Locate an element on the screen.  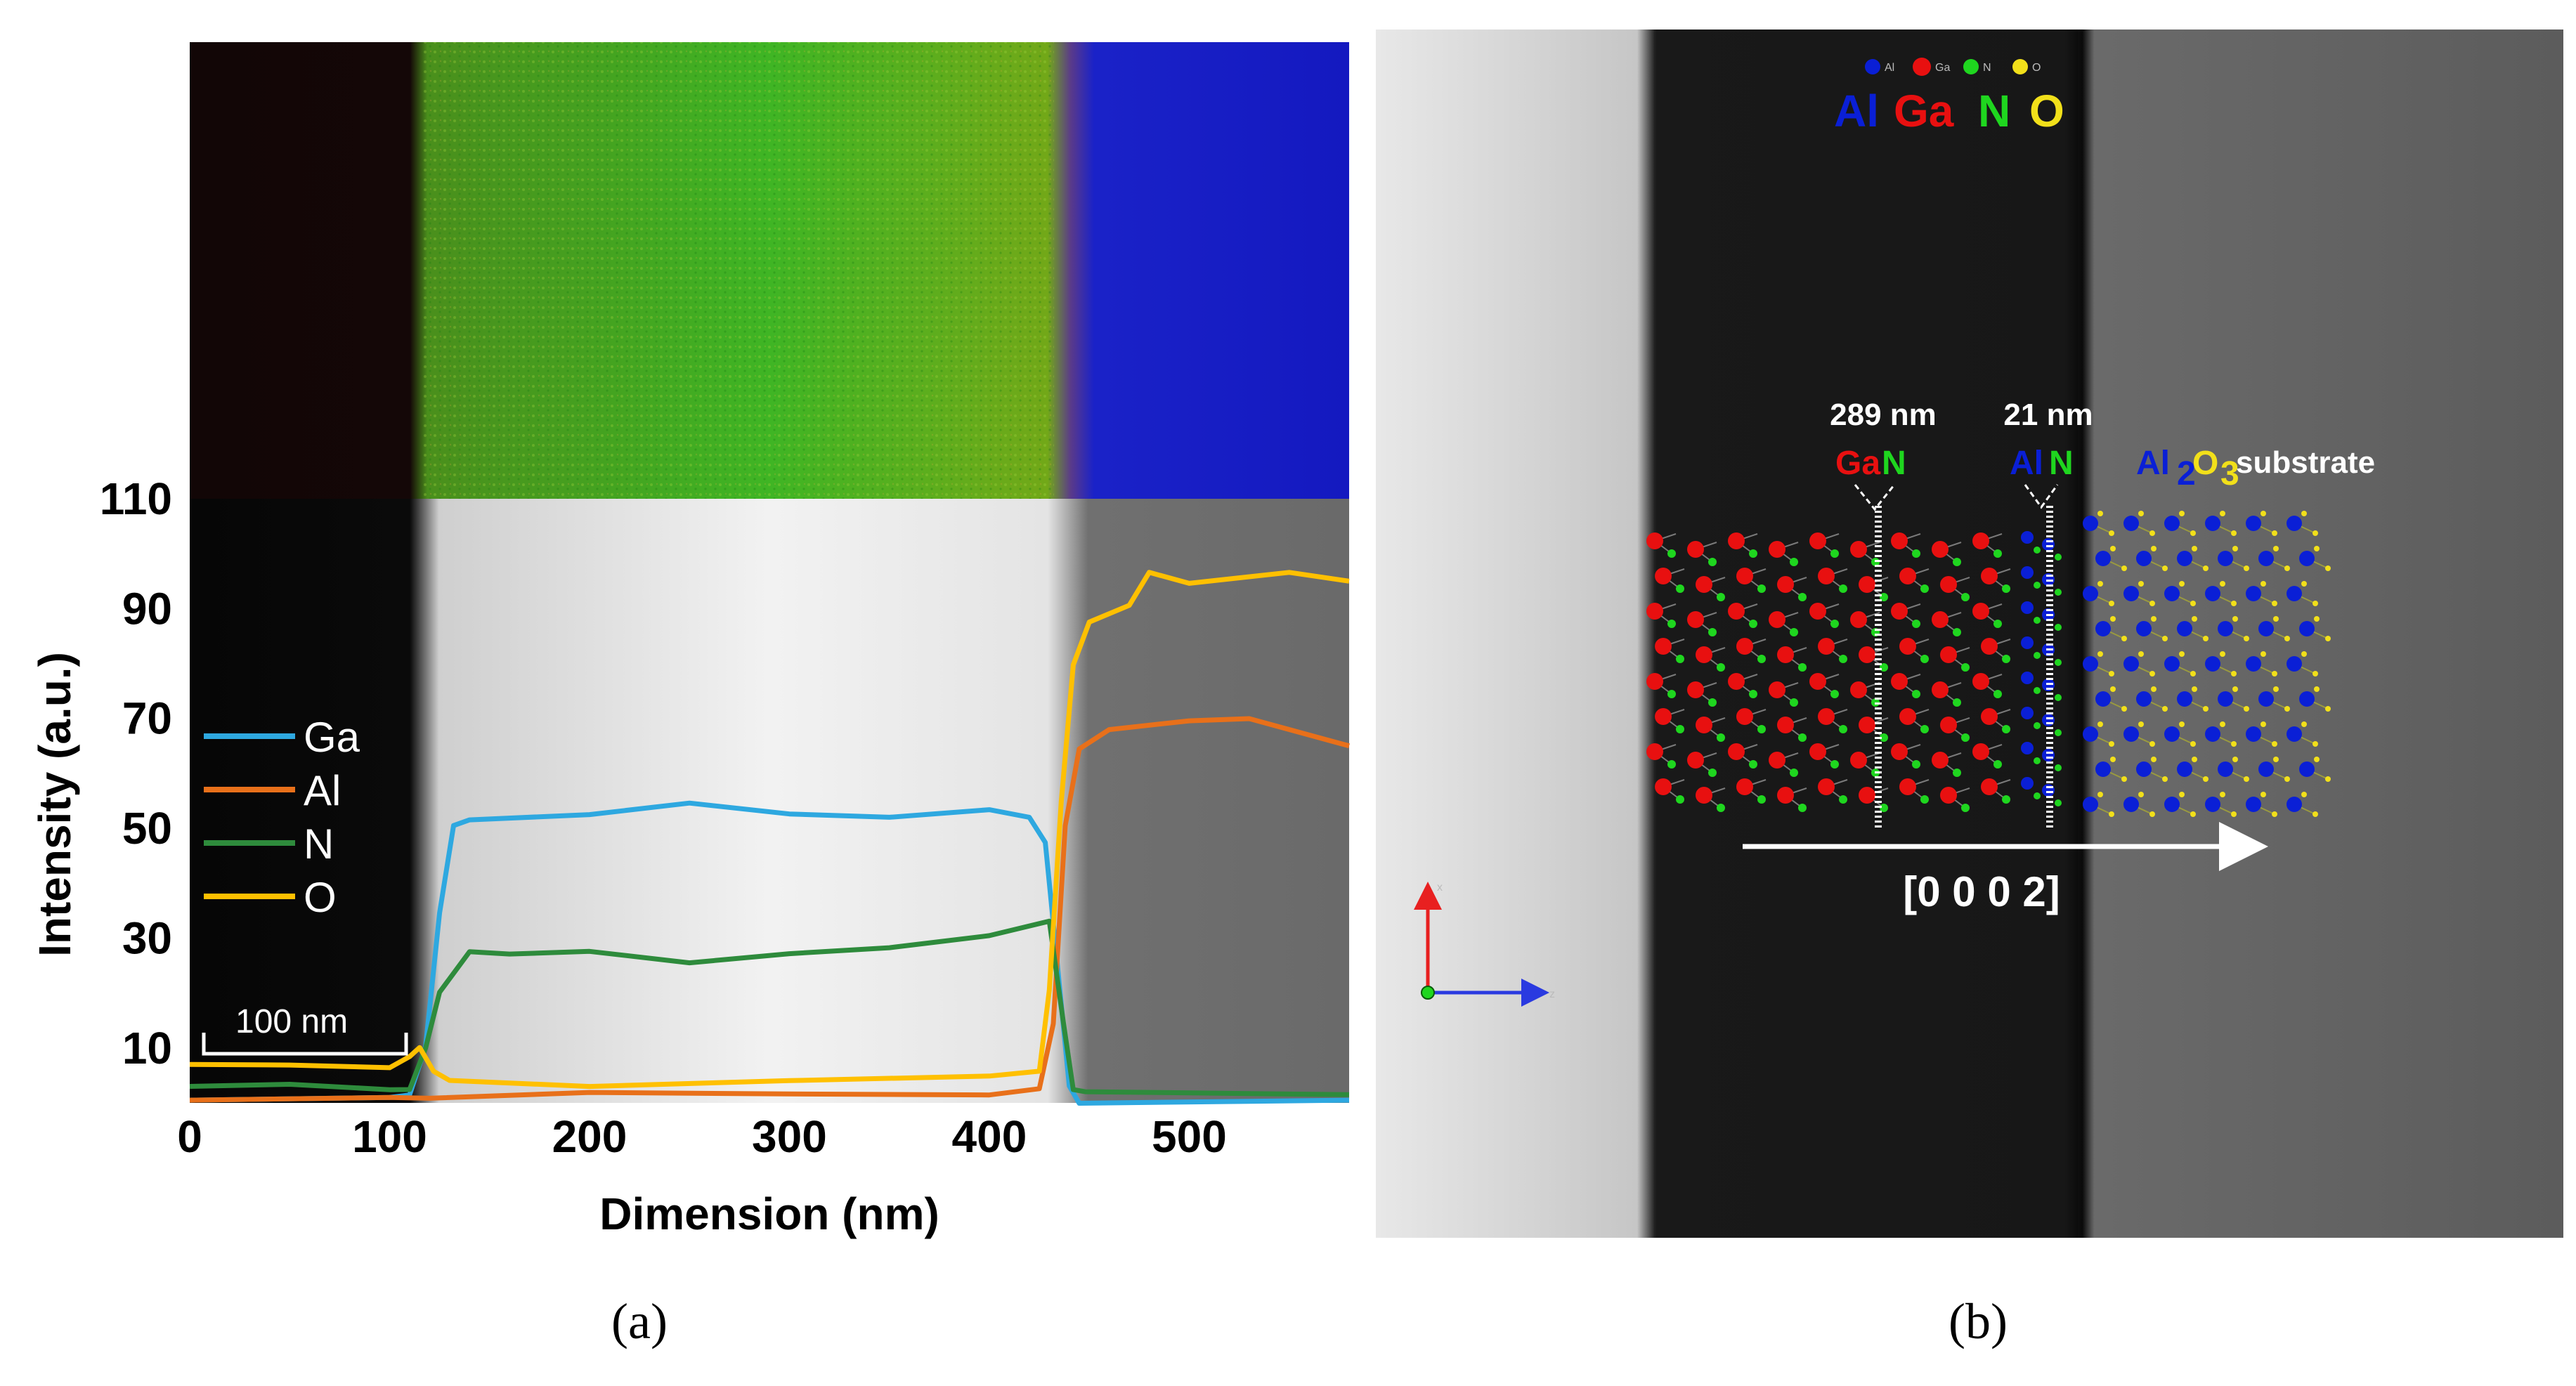
legend-al-atom is located at coordinates (1872, 66).